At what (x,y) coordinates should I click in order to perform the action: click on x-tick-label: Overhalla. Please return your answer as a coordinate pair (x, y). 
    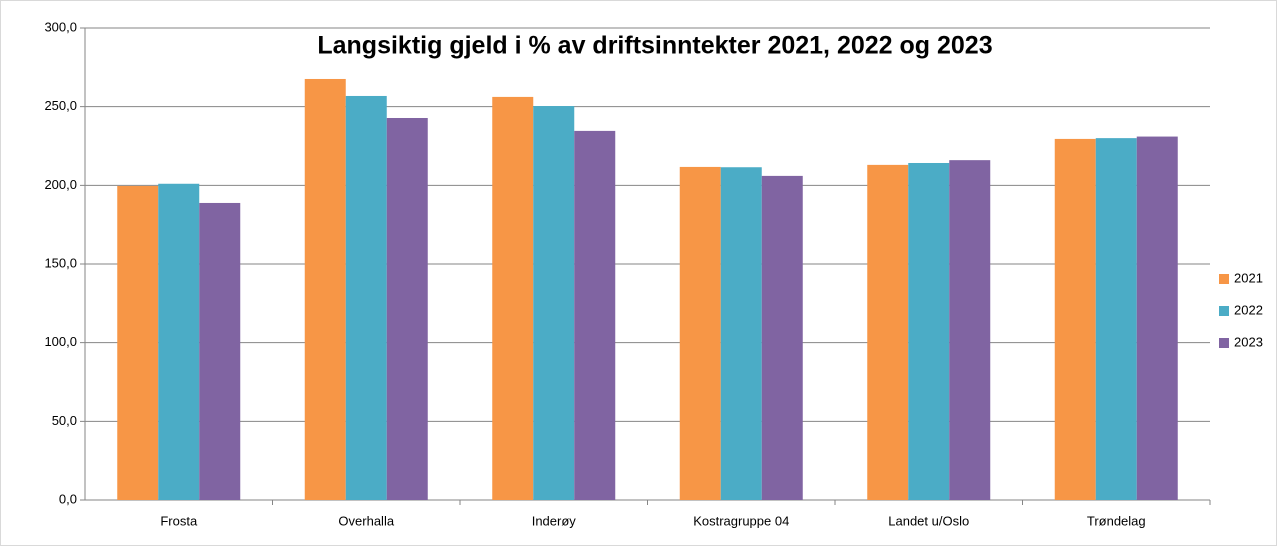
    Looking at the image, I should click on (366, 520).